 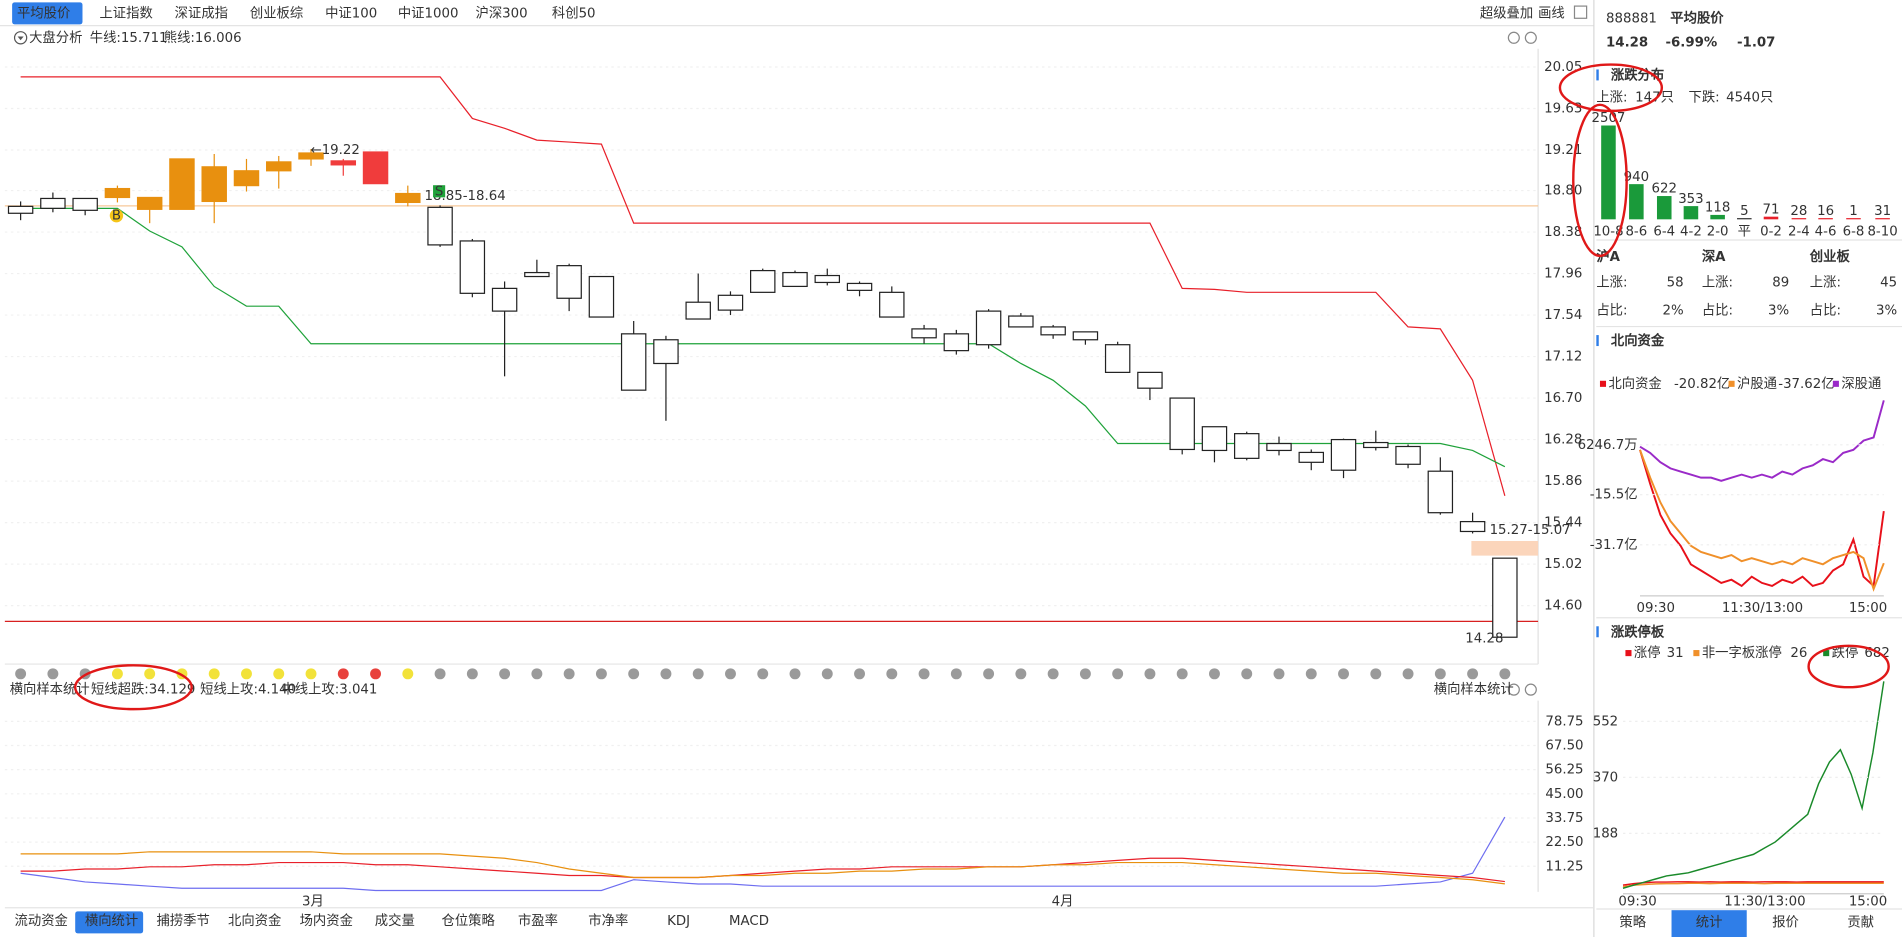 I want to click on tab: 场内资金, so click(x=326, y=921).